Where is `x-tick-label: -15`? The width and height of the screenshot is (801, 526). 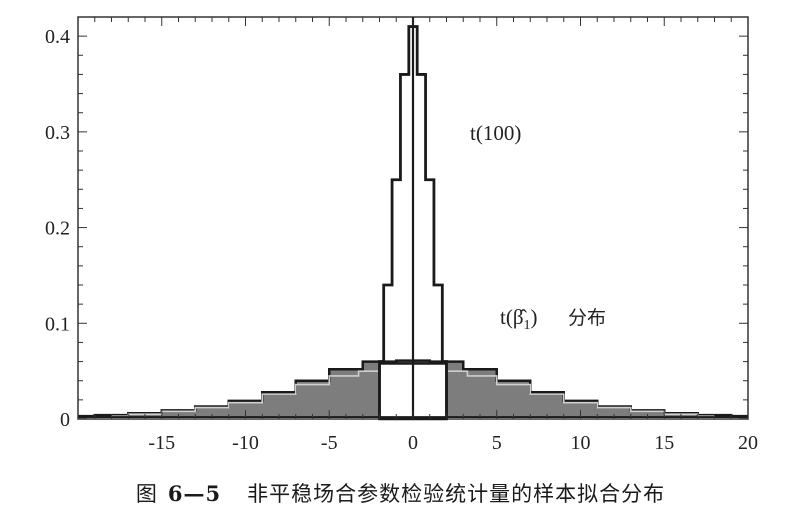 x-tick-label: -15 is located at coordinates (161, 443).